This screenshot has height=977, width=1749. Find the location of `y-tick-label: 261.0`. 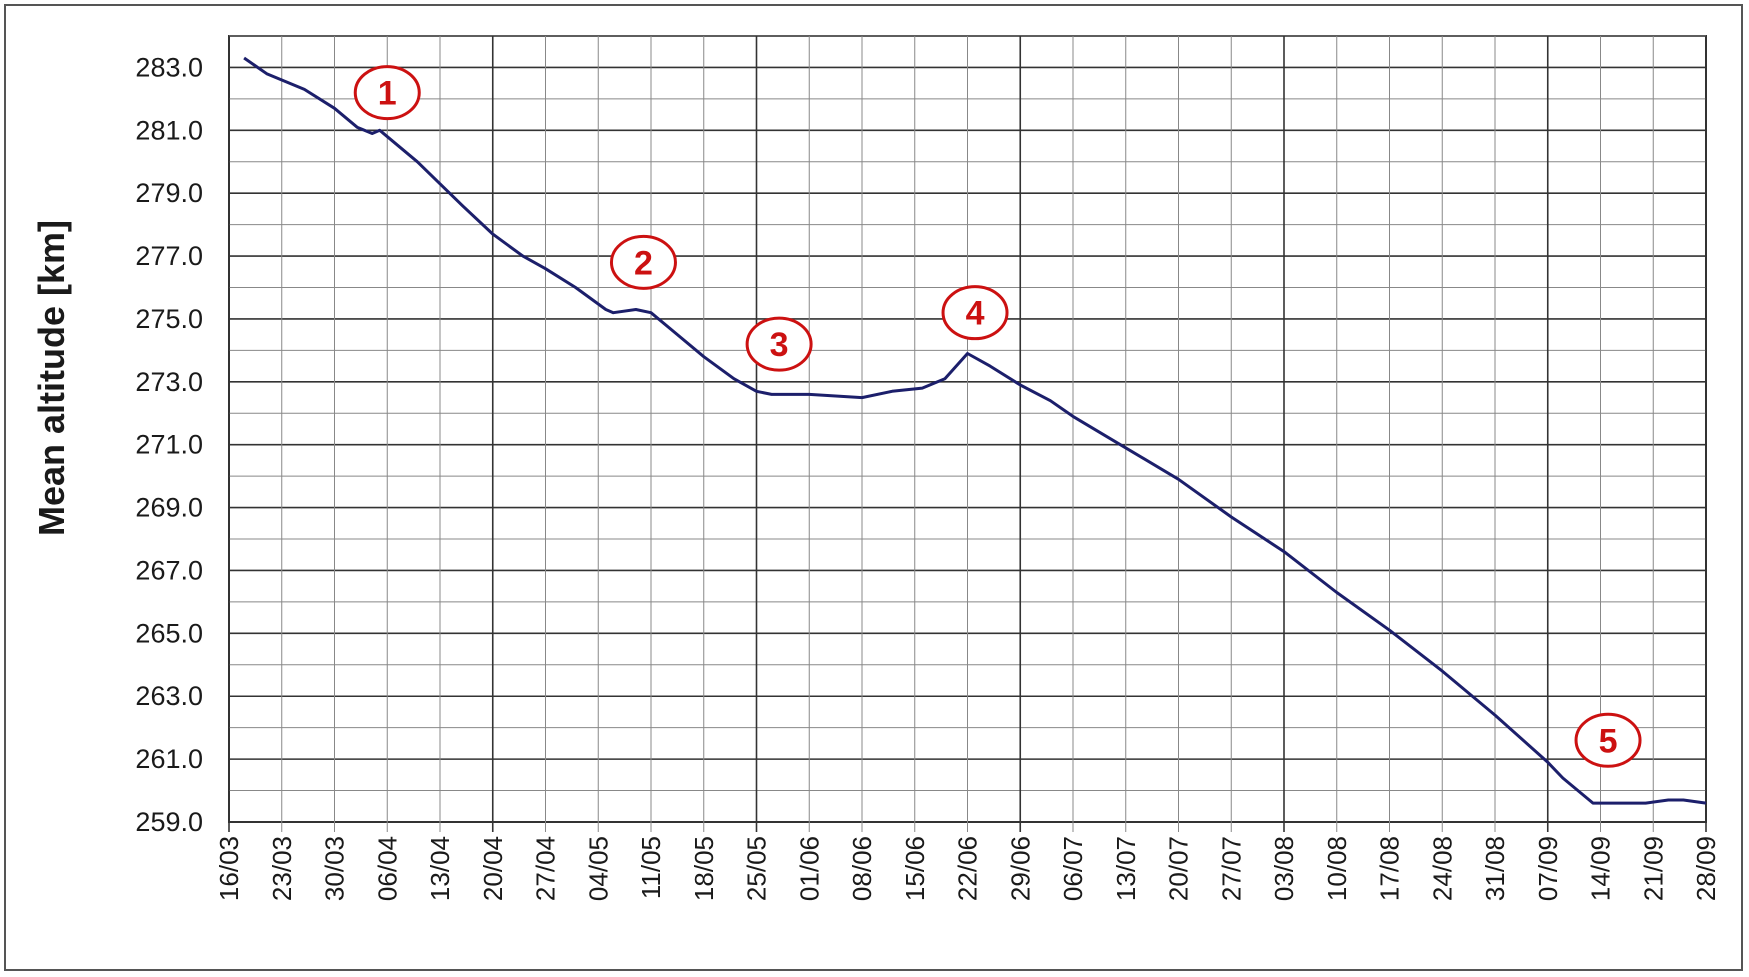

y-tick-label: 261.0 is located at coordinates (169, 759).